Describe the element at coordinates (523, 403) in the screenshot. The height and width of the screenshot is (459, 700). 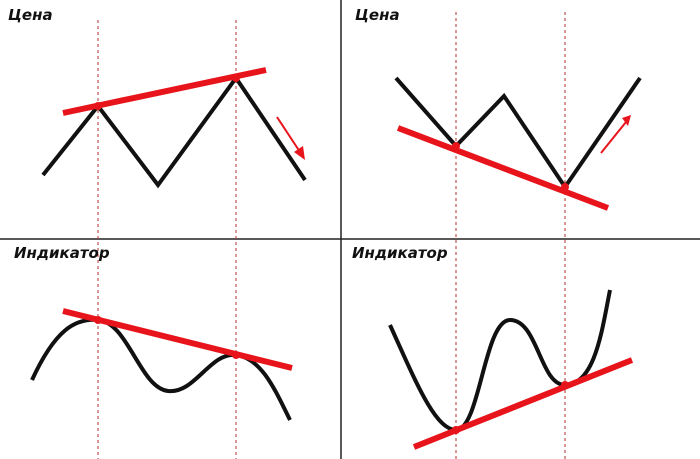
I see `trend-line-rising-lows` at that location.